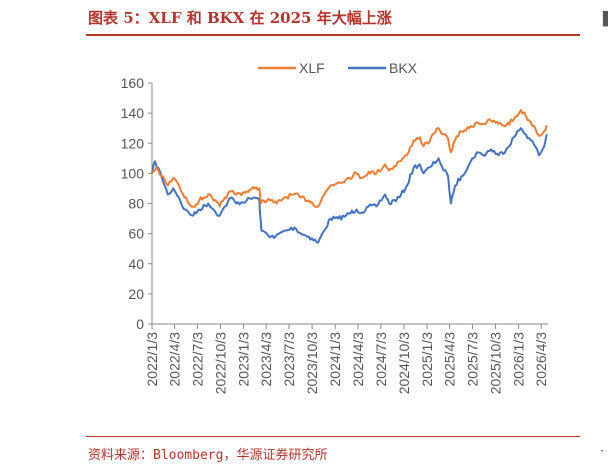 The width and height of the screenshot is (614, 475). I want to click on x-tick-label: 2024/7/3, so click(381, 359).